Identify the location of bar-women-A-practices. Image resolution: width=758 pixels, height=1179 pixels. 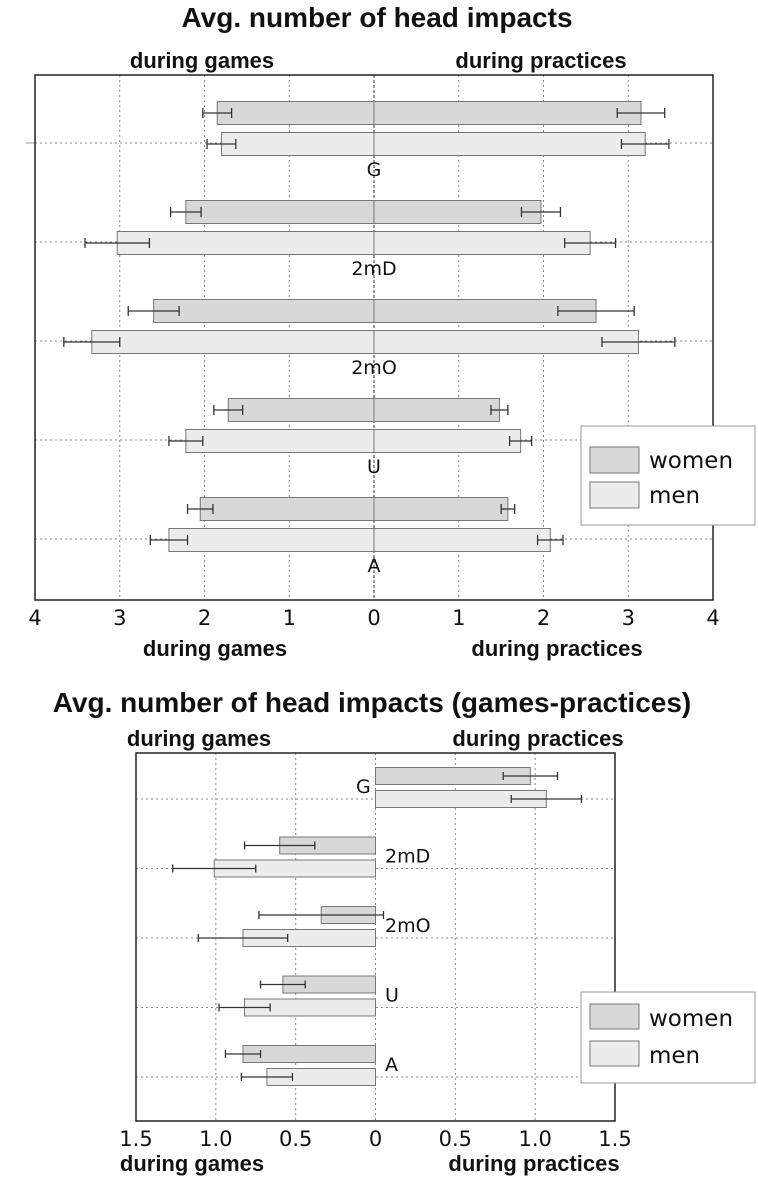
(441, 509).